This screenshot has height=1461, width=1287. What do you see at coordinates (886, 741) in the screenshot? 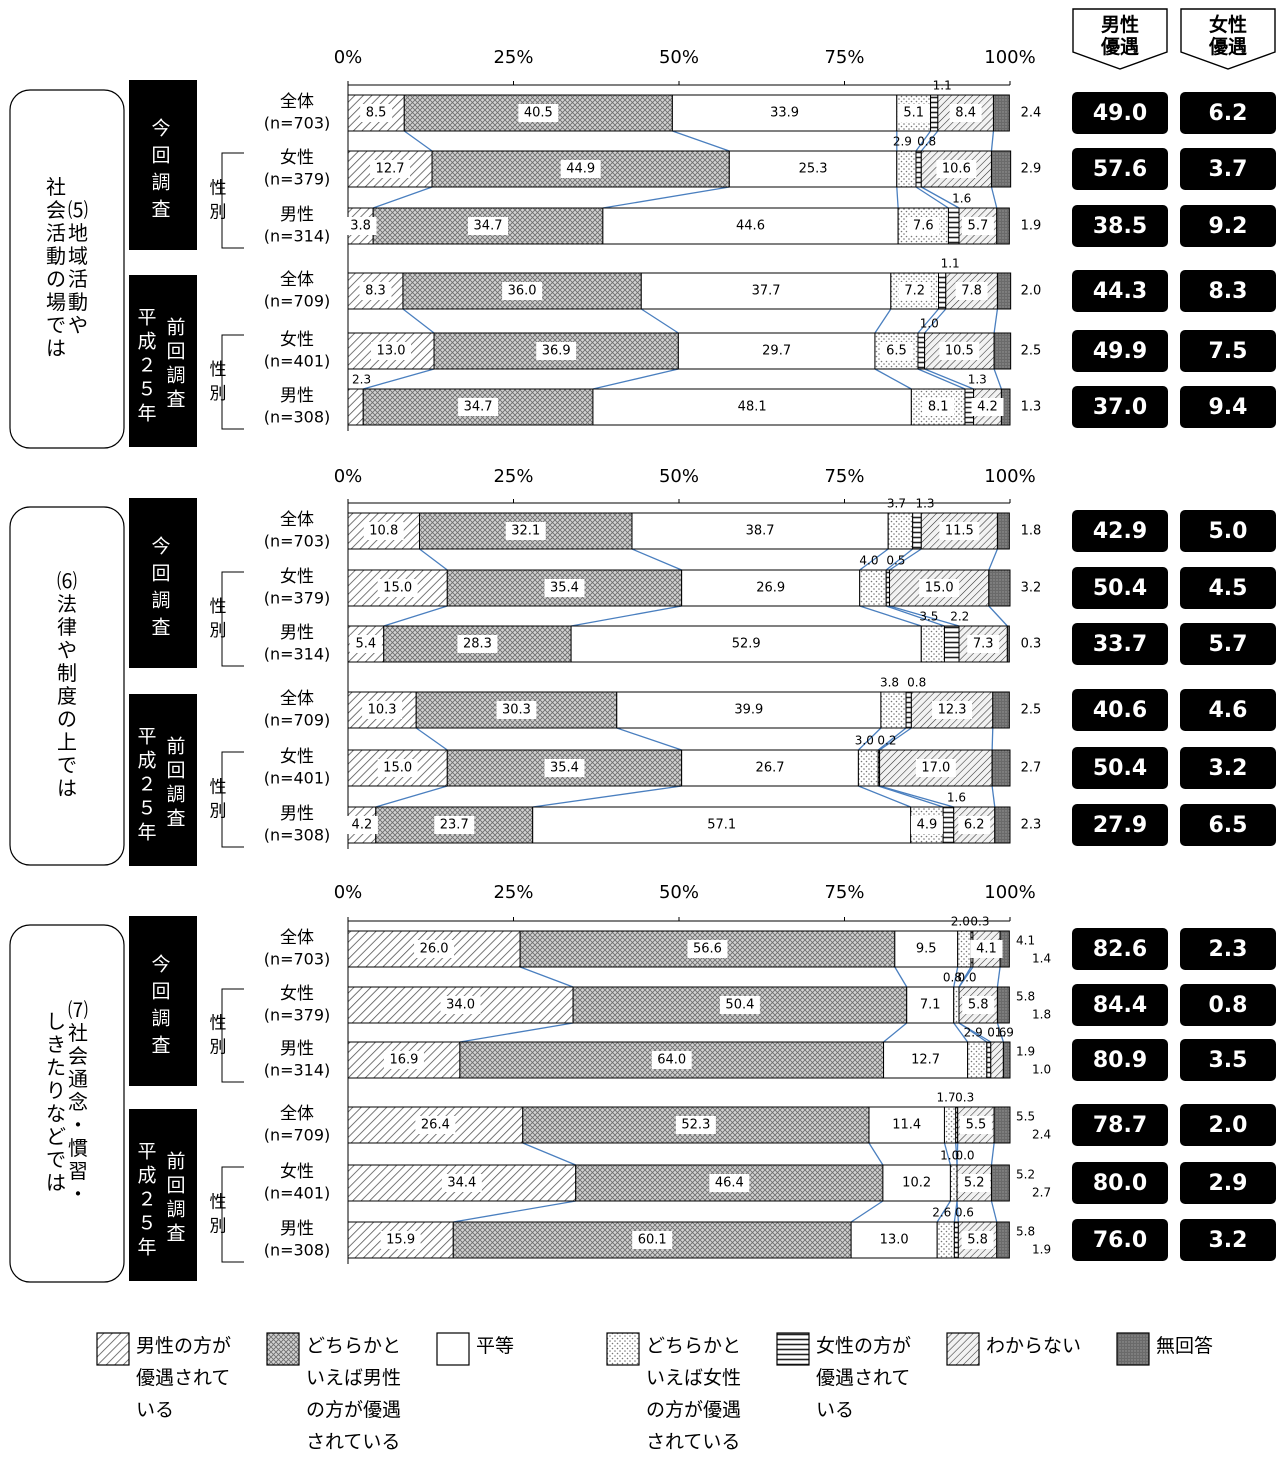
I see `segment-value-label: 0.2` at bounding box center [886, 741].